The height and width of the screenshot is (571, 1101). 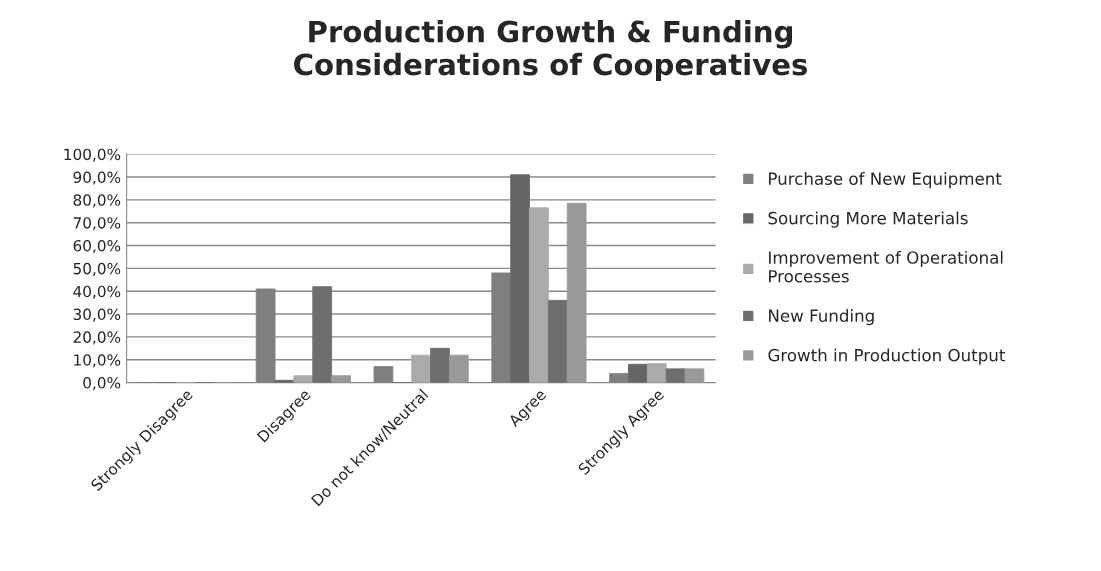 I want to click on legend-label: Purchase of New Equipment, so click(x=885, y=180).